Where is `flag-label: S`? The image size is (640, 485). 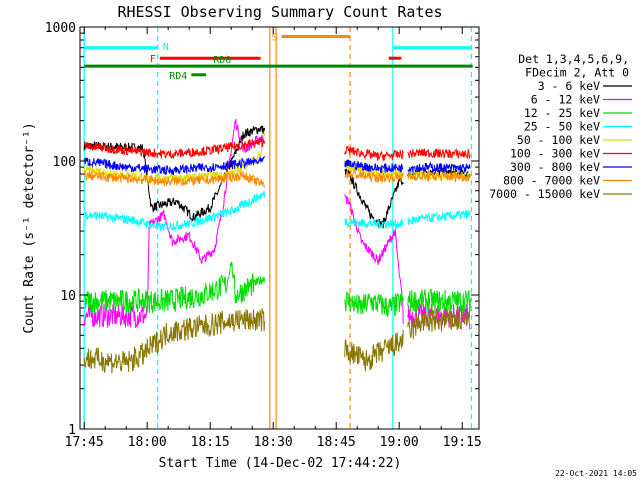 flag-label: S is located at coordinates (275, 37).